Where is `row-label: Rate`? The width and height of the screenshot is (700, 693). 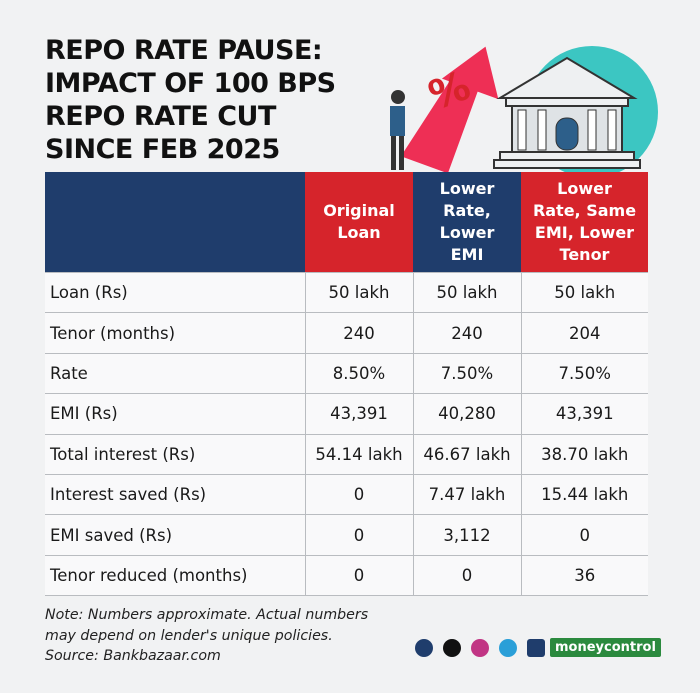
row-label: Rate is located at coordinates (175, 373).